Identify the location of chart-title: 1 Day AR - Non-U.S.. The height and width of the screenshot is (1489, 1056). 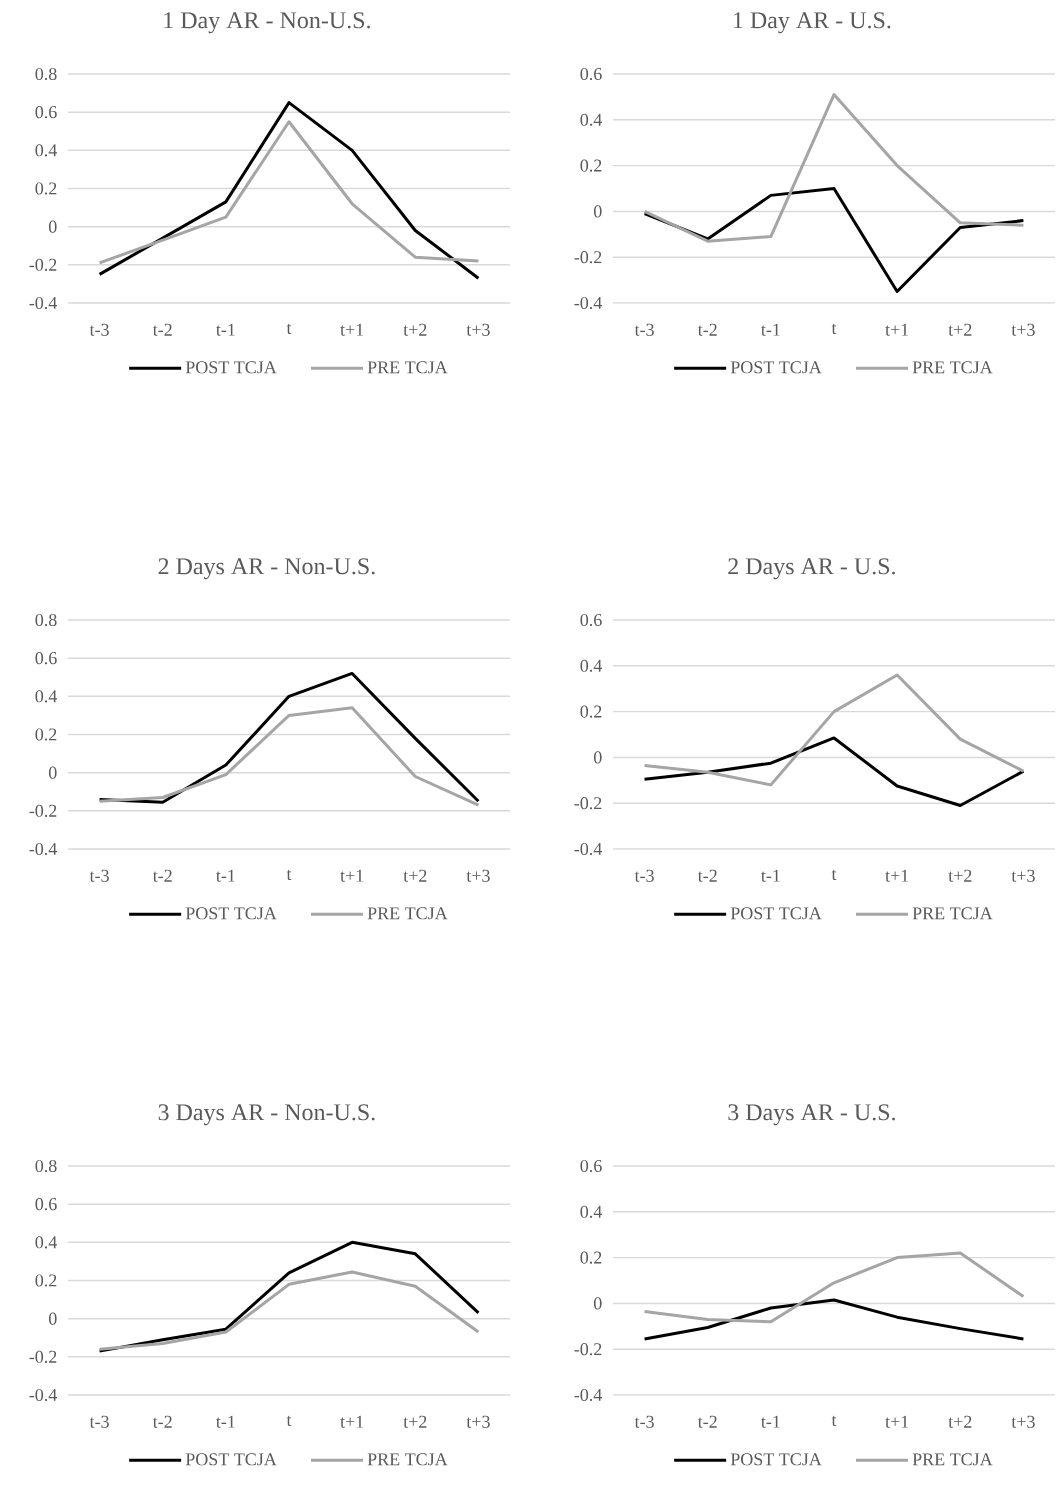
(267, 23).